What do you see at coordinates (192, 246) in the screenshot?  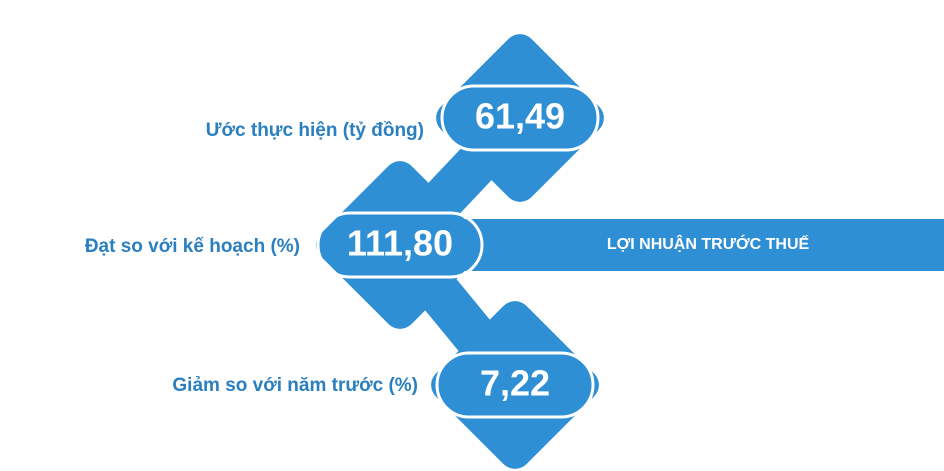 I see `label: Đạt so với kế hoạch (%)` at bounding box center [192, 246].